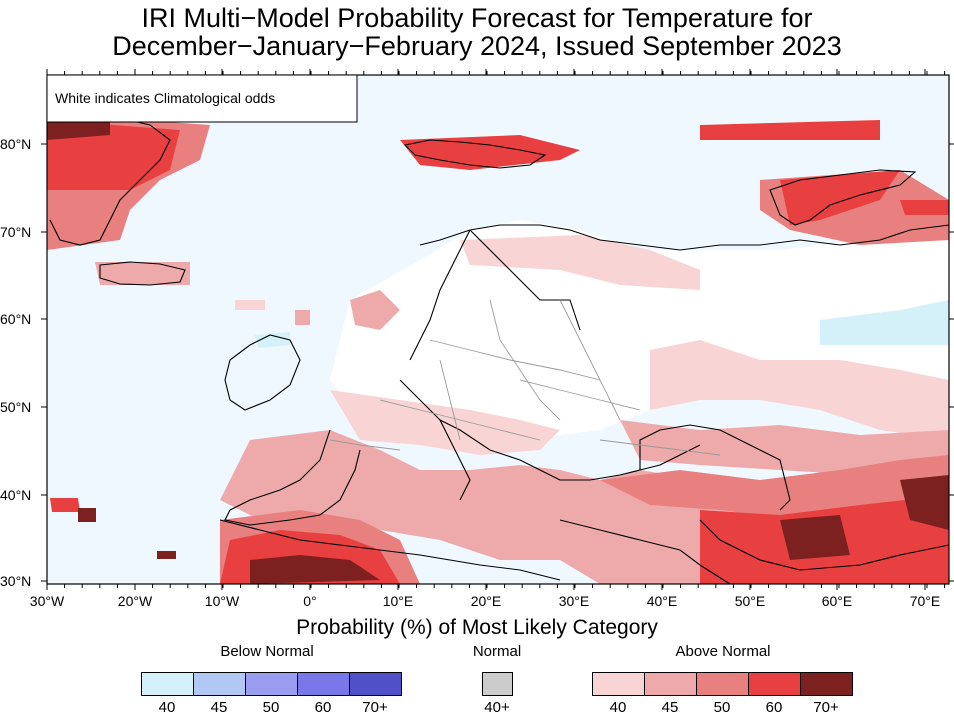  Describe the element at coordinates (222, 601) in the screenshot. I see `longitude-label: 10°W` at that location.